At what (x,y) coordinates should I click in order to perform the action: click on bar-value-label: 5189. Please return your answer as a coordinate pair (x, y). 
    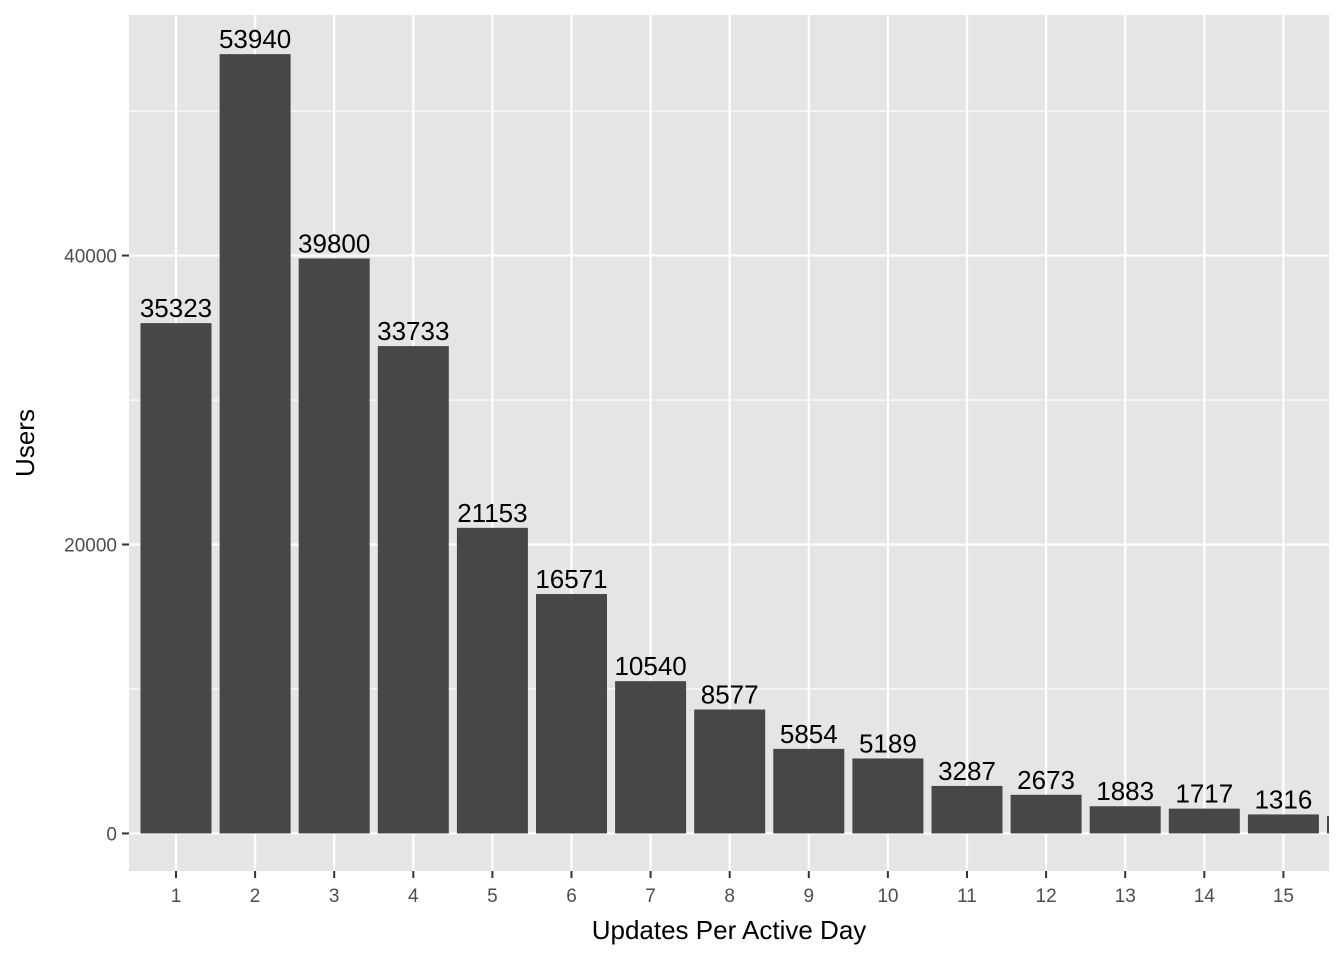
    Looking at the image, I should click on (888, 743).